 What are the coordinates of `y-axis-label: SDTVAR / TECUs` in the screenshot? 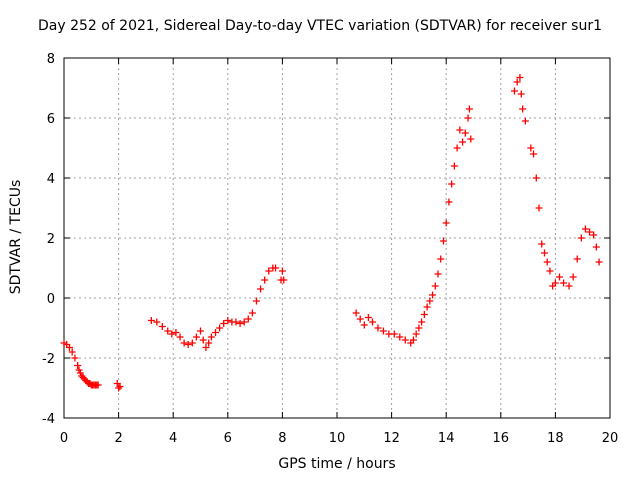 It's located at (16, 237).